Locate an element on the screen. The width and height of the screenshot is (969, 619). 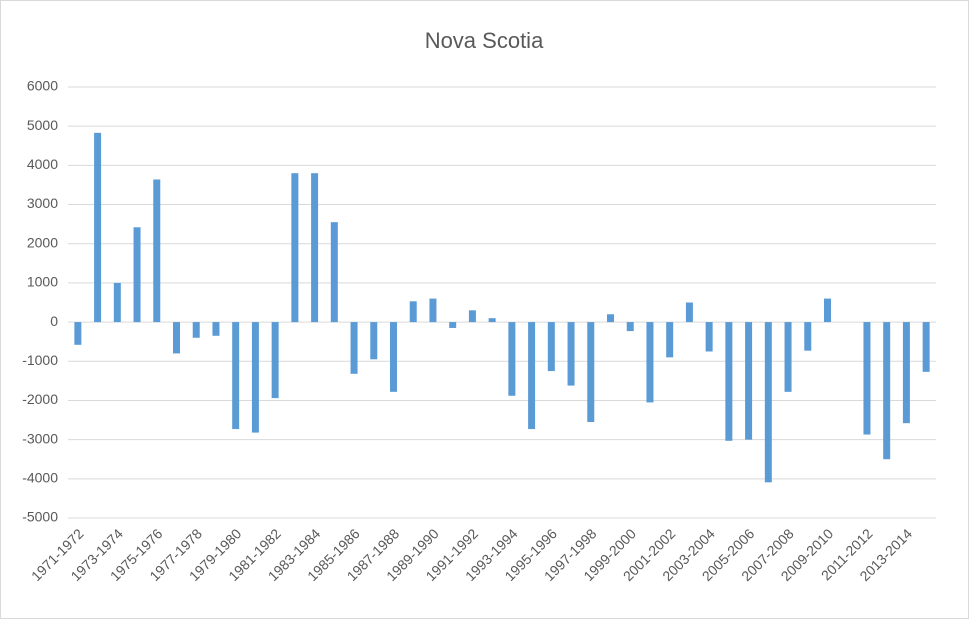
y-tick-label: -1000 is located at coordinates (40, 360).